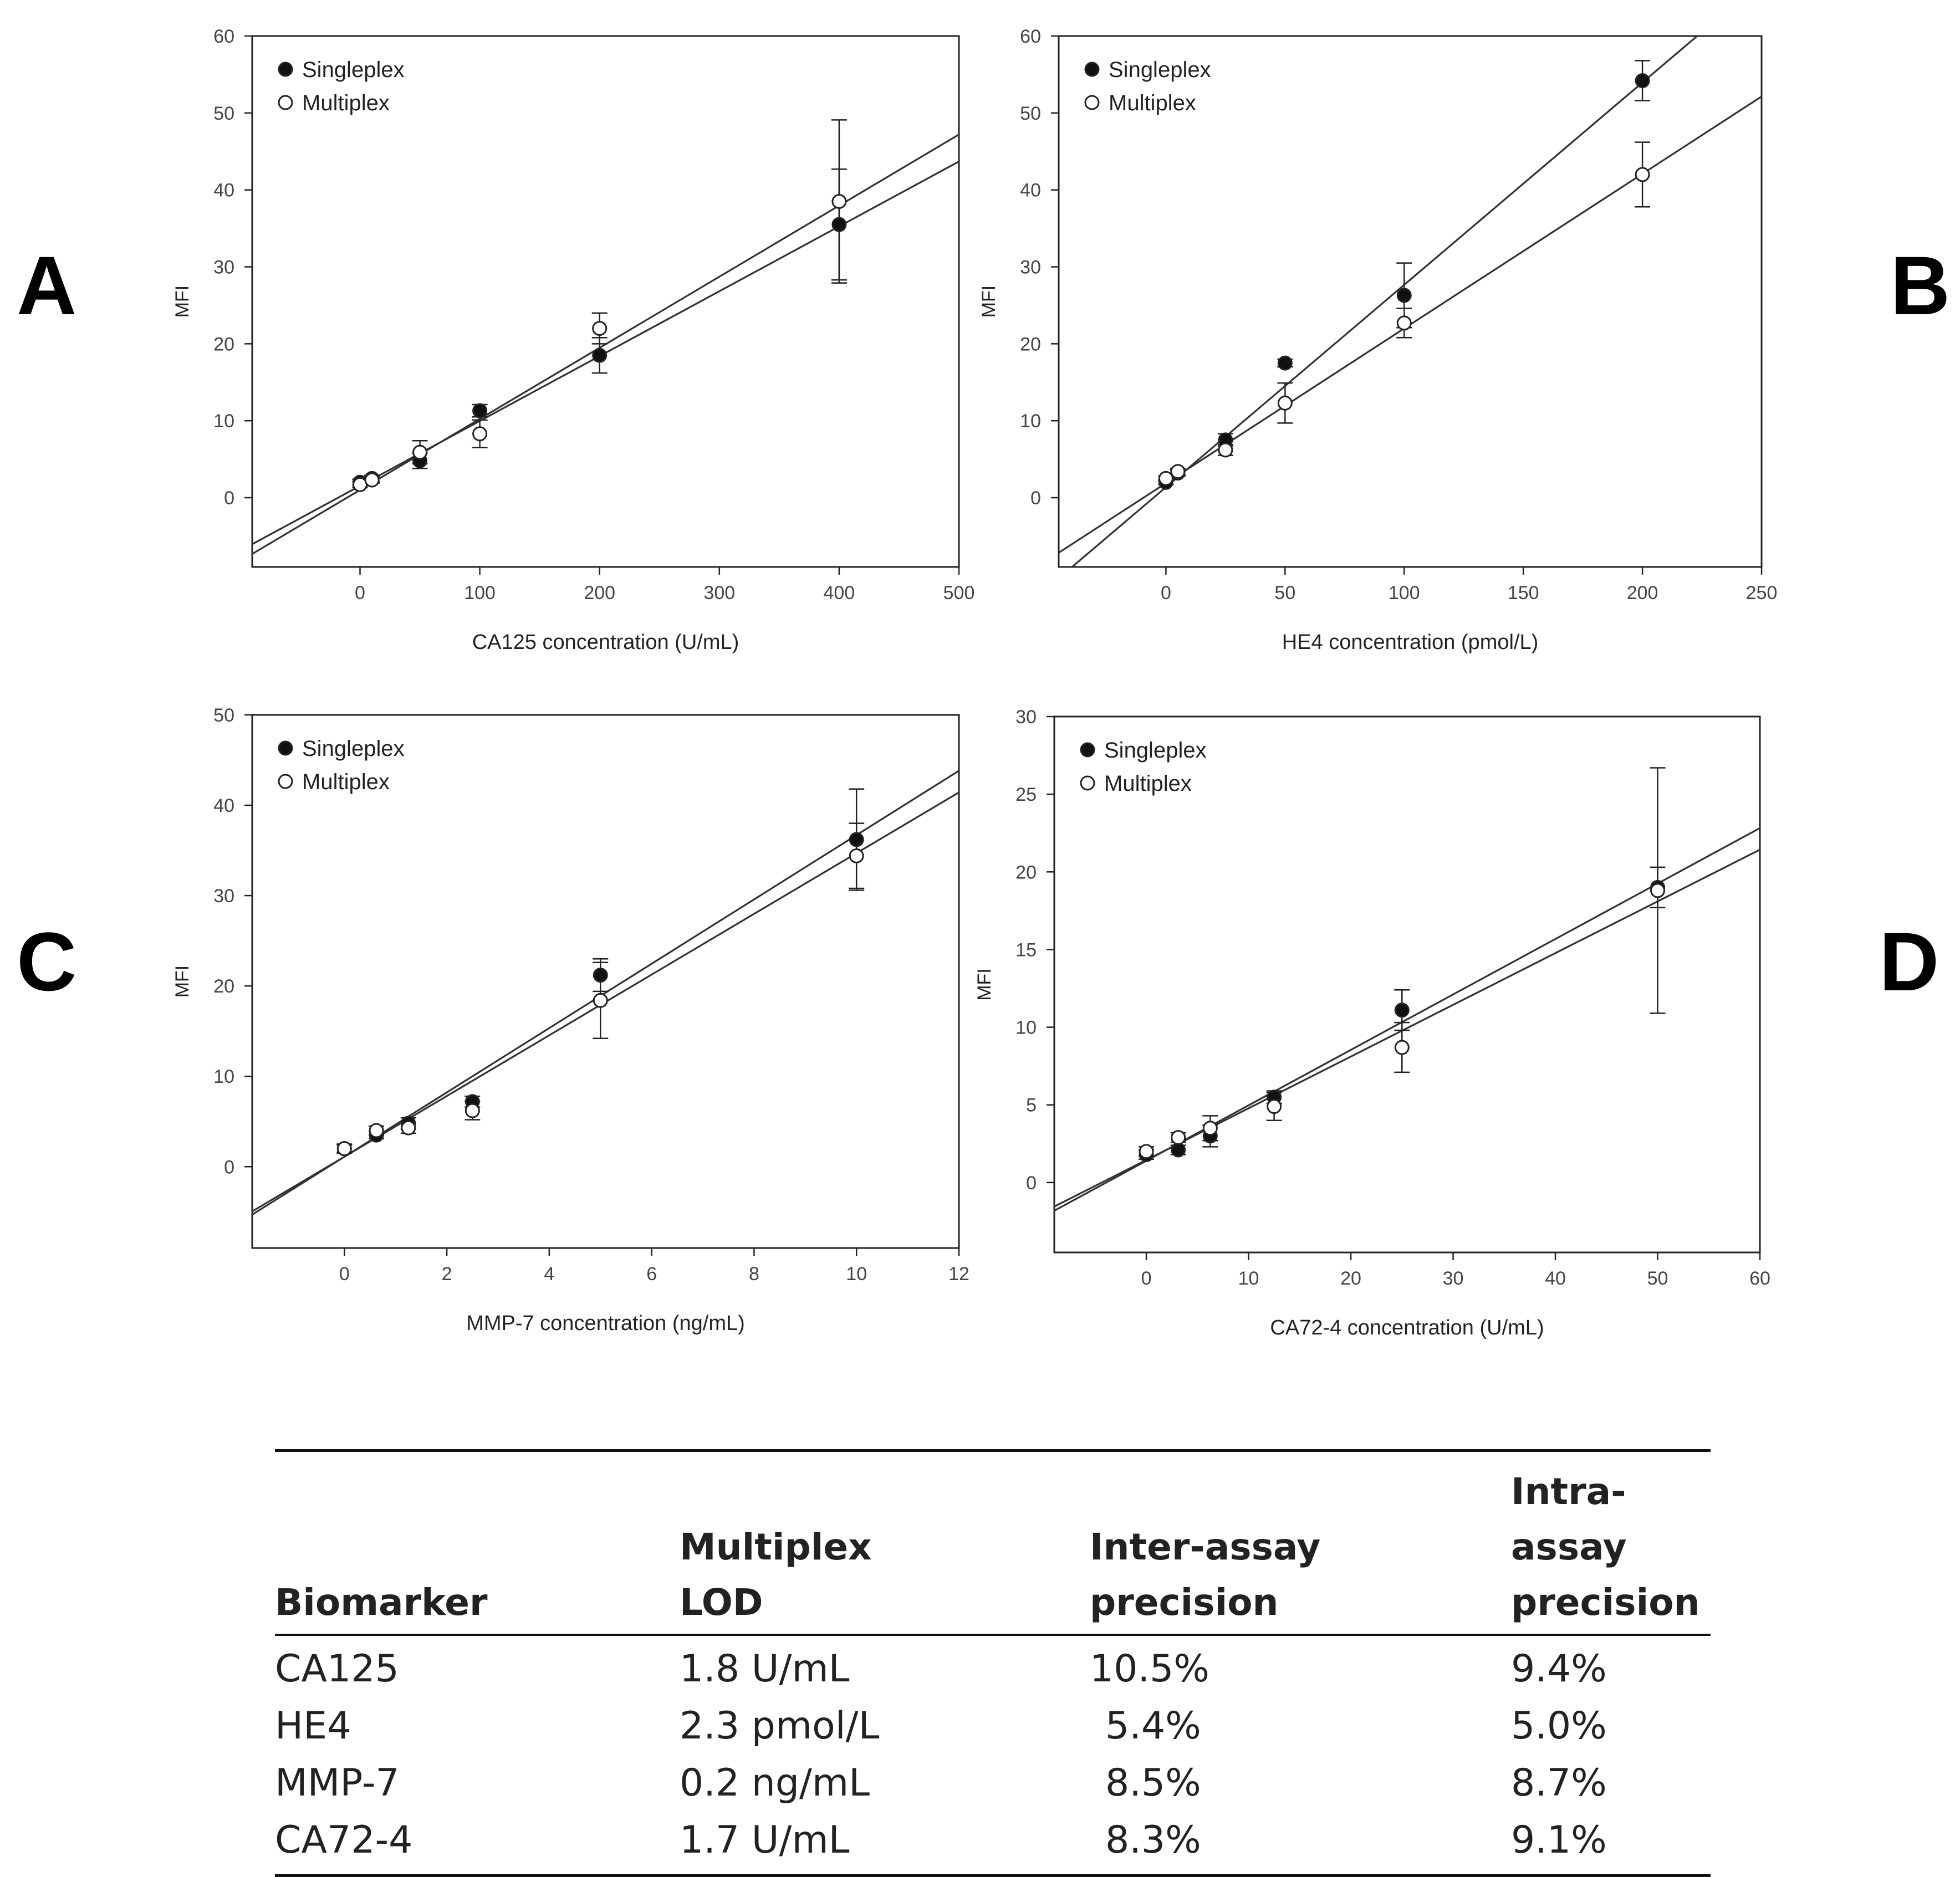 Image resolution: width=1960 pixels, height=1877 pixels. What do you see at coordinates (285, 748) in the screenshot?
I see `legend-marker-singleplex` at bounding box center [285, 748].